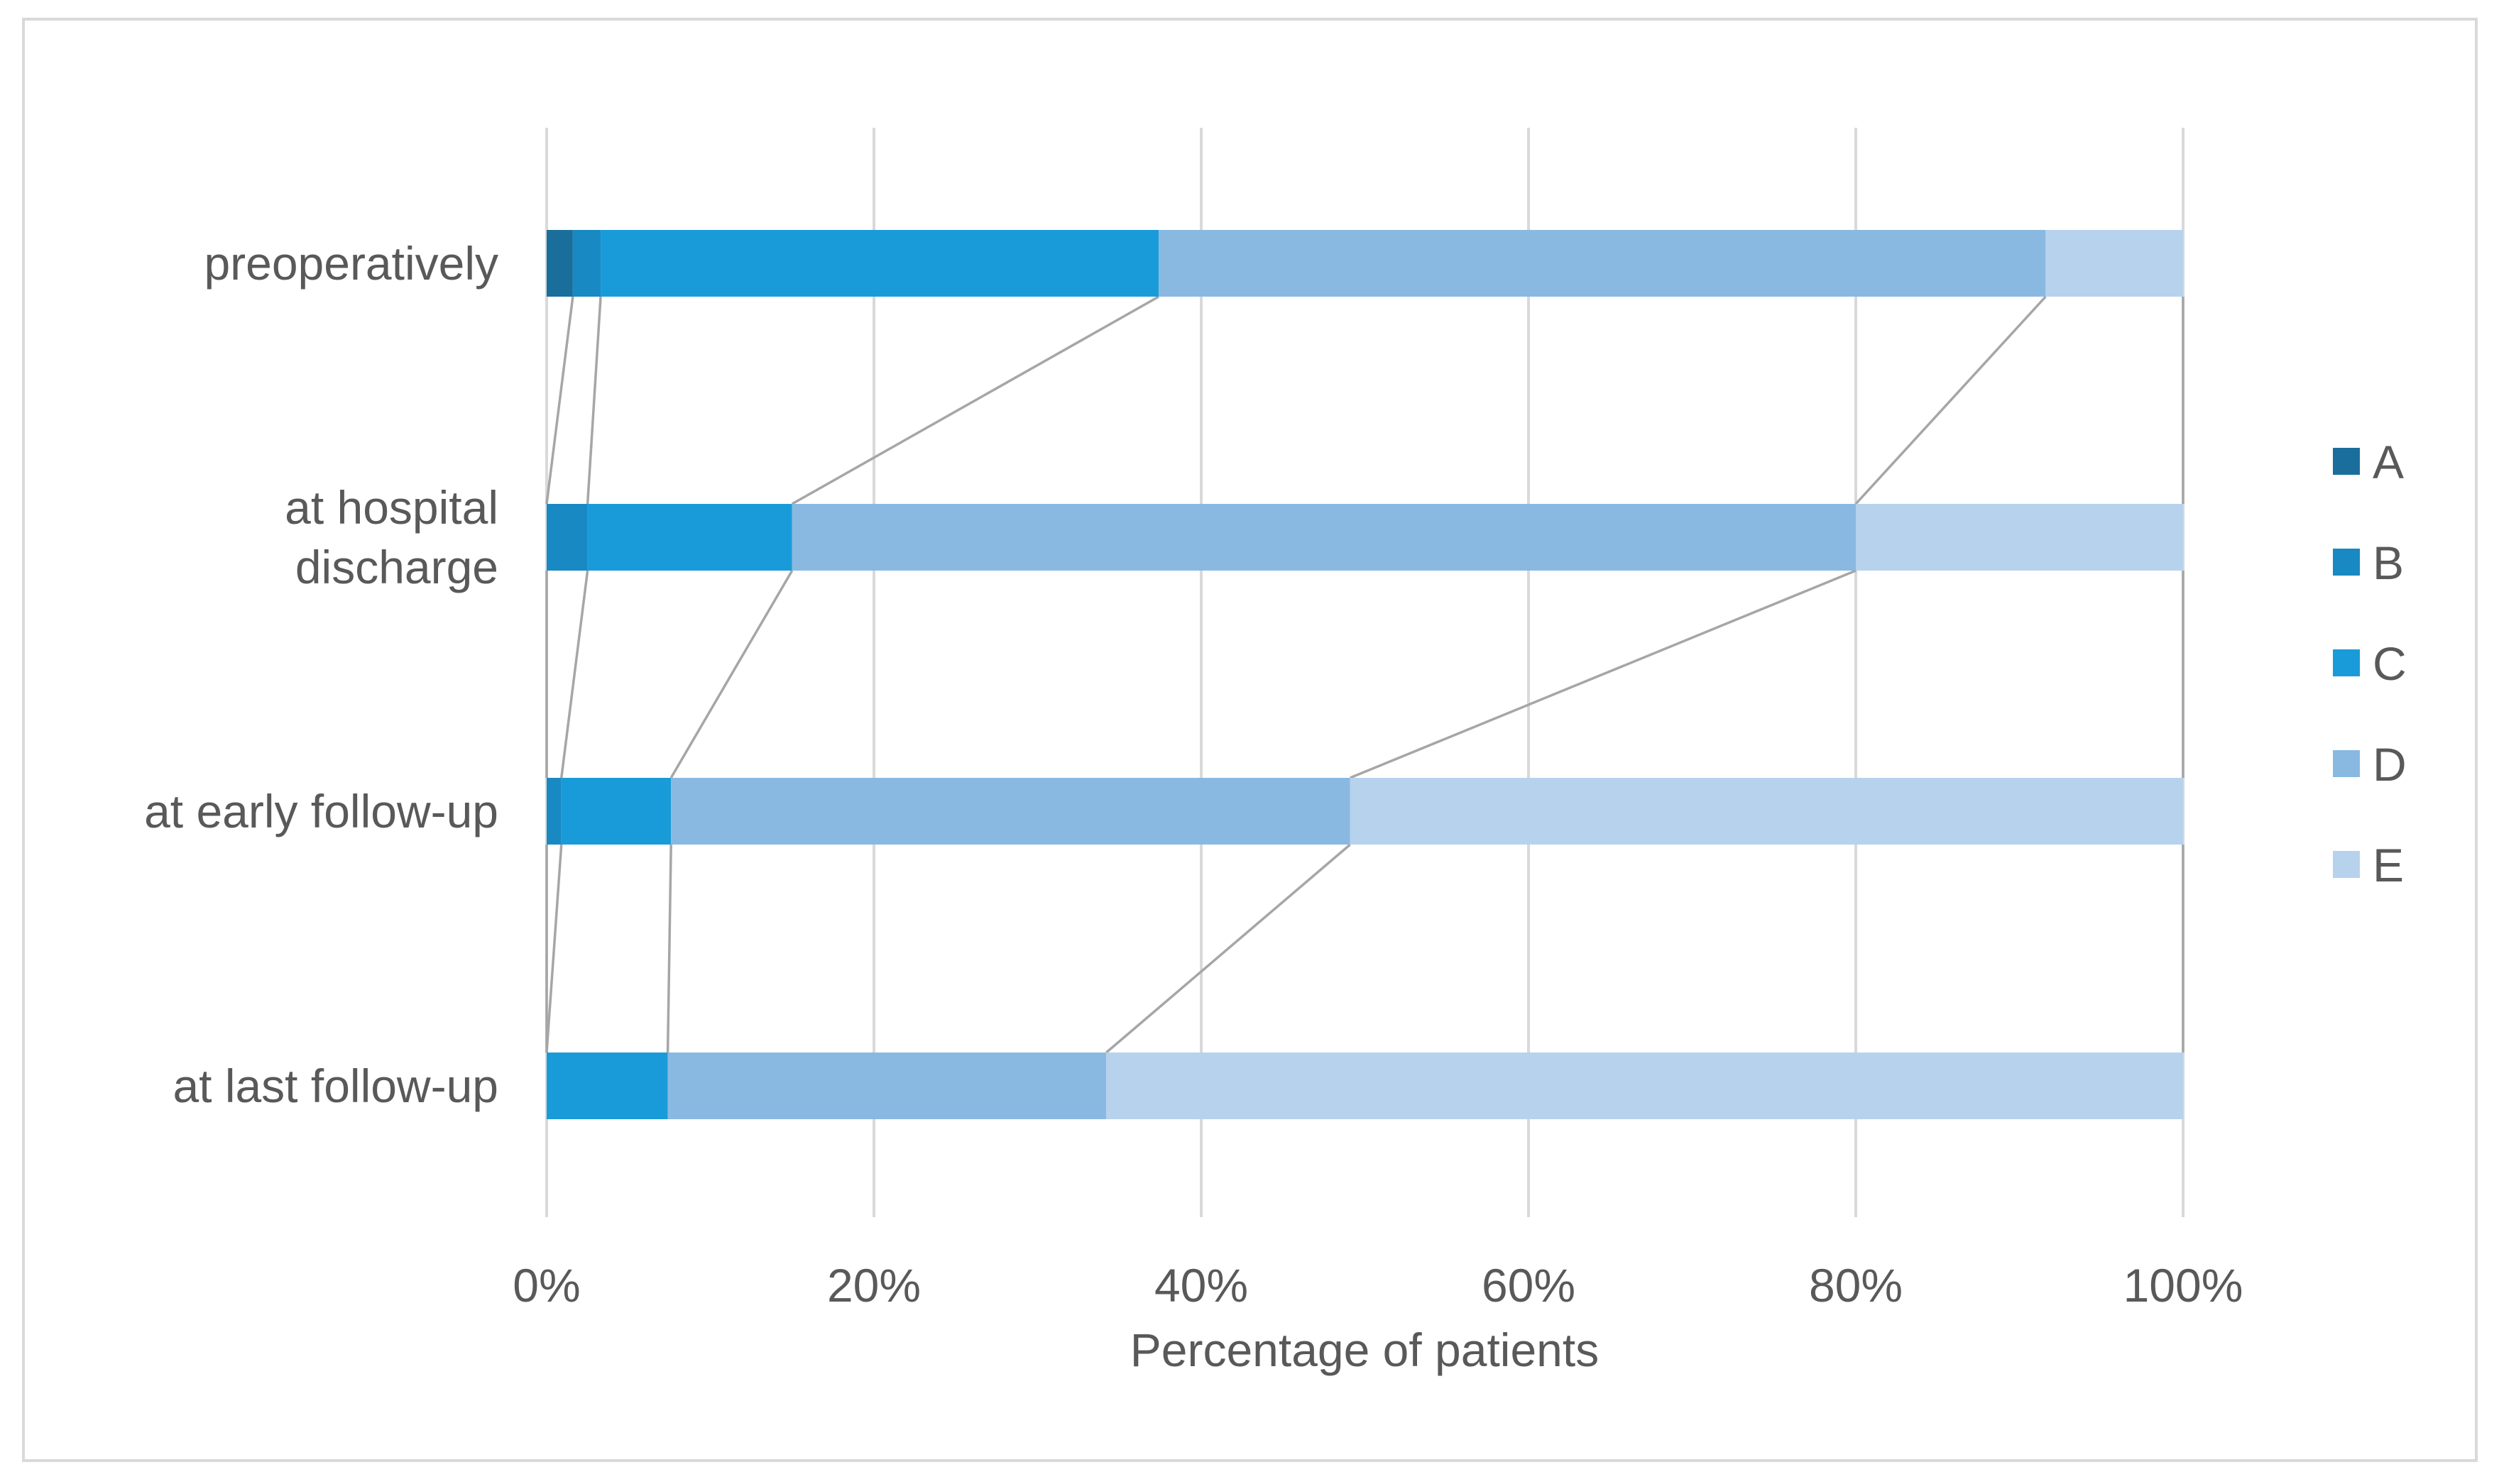 This screenshot has width=2499, height=1484. I want to click on x-axis-title: Percentage of patients, so click(1364, 1350).